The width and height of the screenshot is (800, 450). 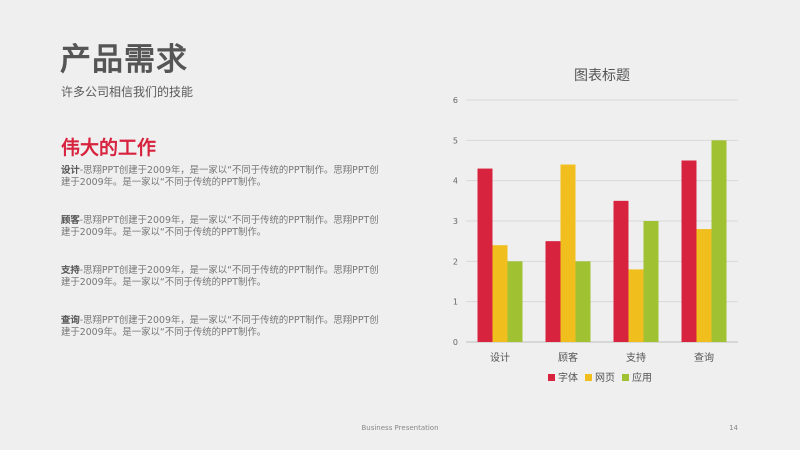 I want to click on x-tick-label: 支持, so click(x=636, y=357).